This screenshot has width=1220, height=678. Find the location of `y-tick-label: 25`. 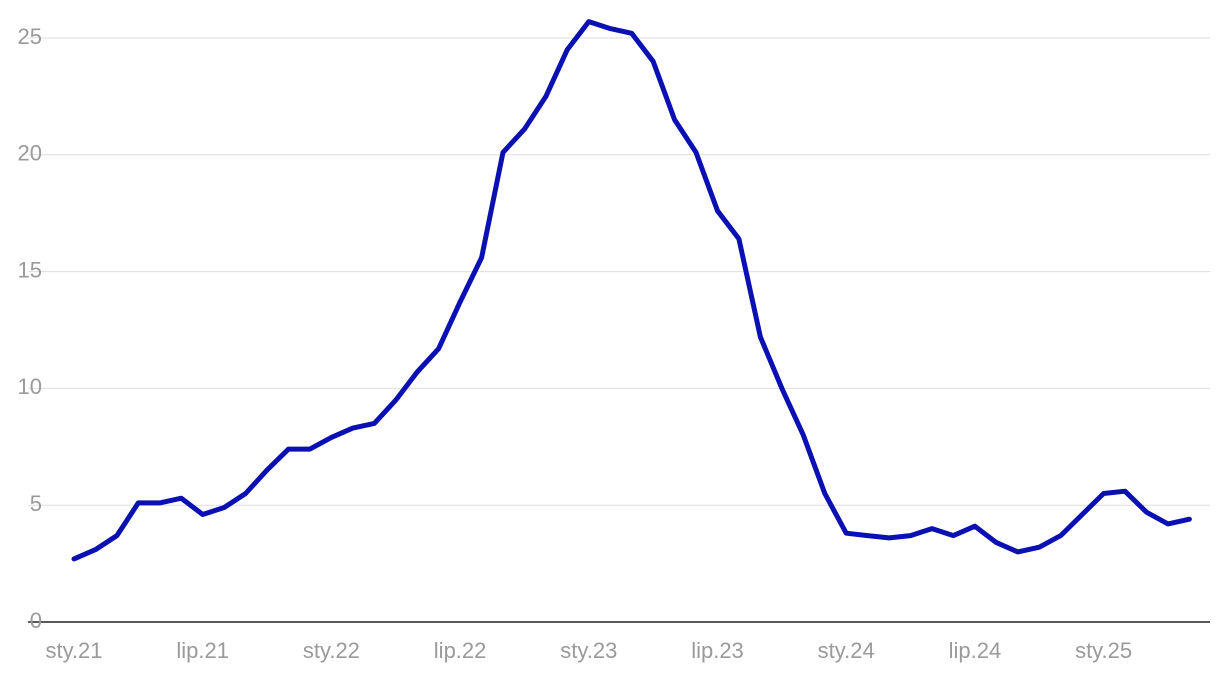

y-tick-label: 25 is located at coordinates (30, 36).